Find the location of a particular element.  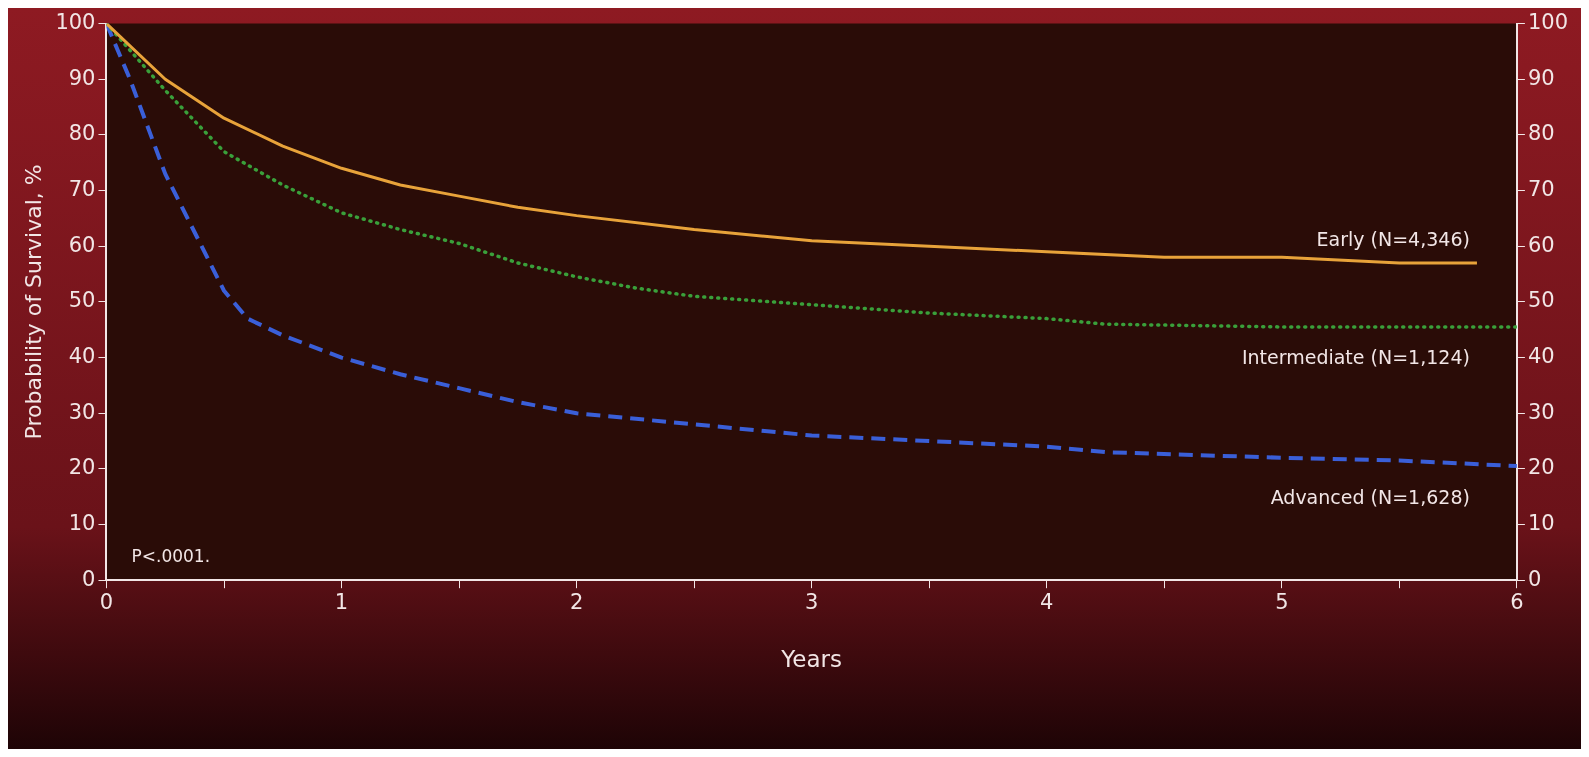

y2-tick-label: 80 is located at coordinates (1541, 133).